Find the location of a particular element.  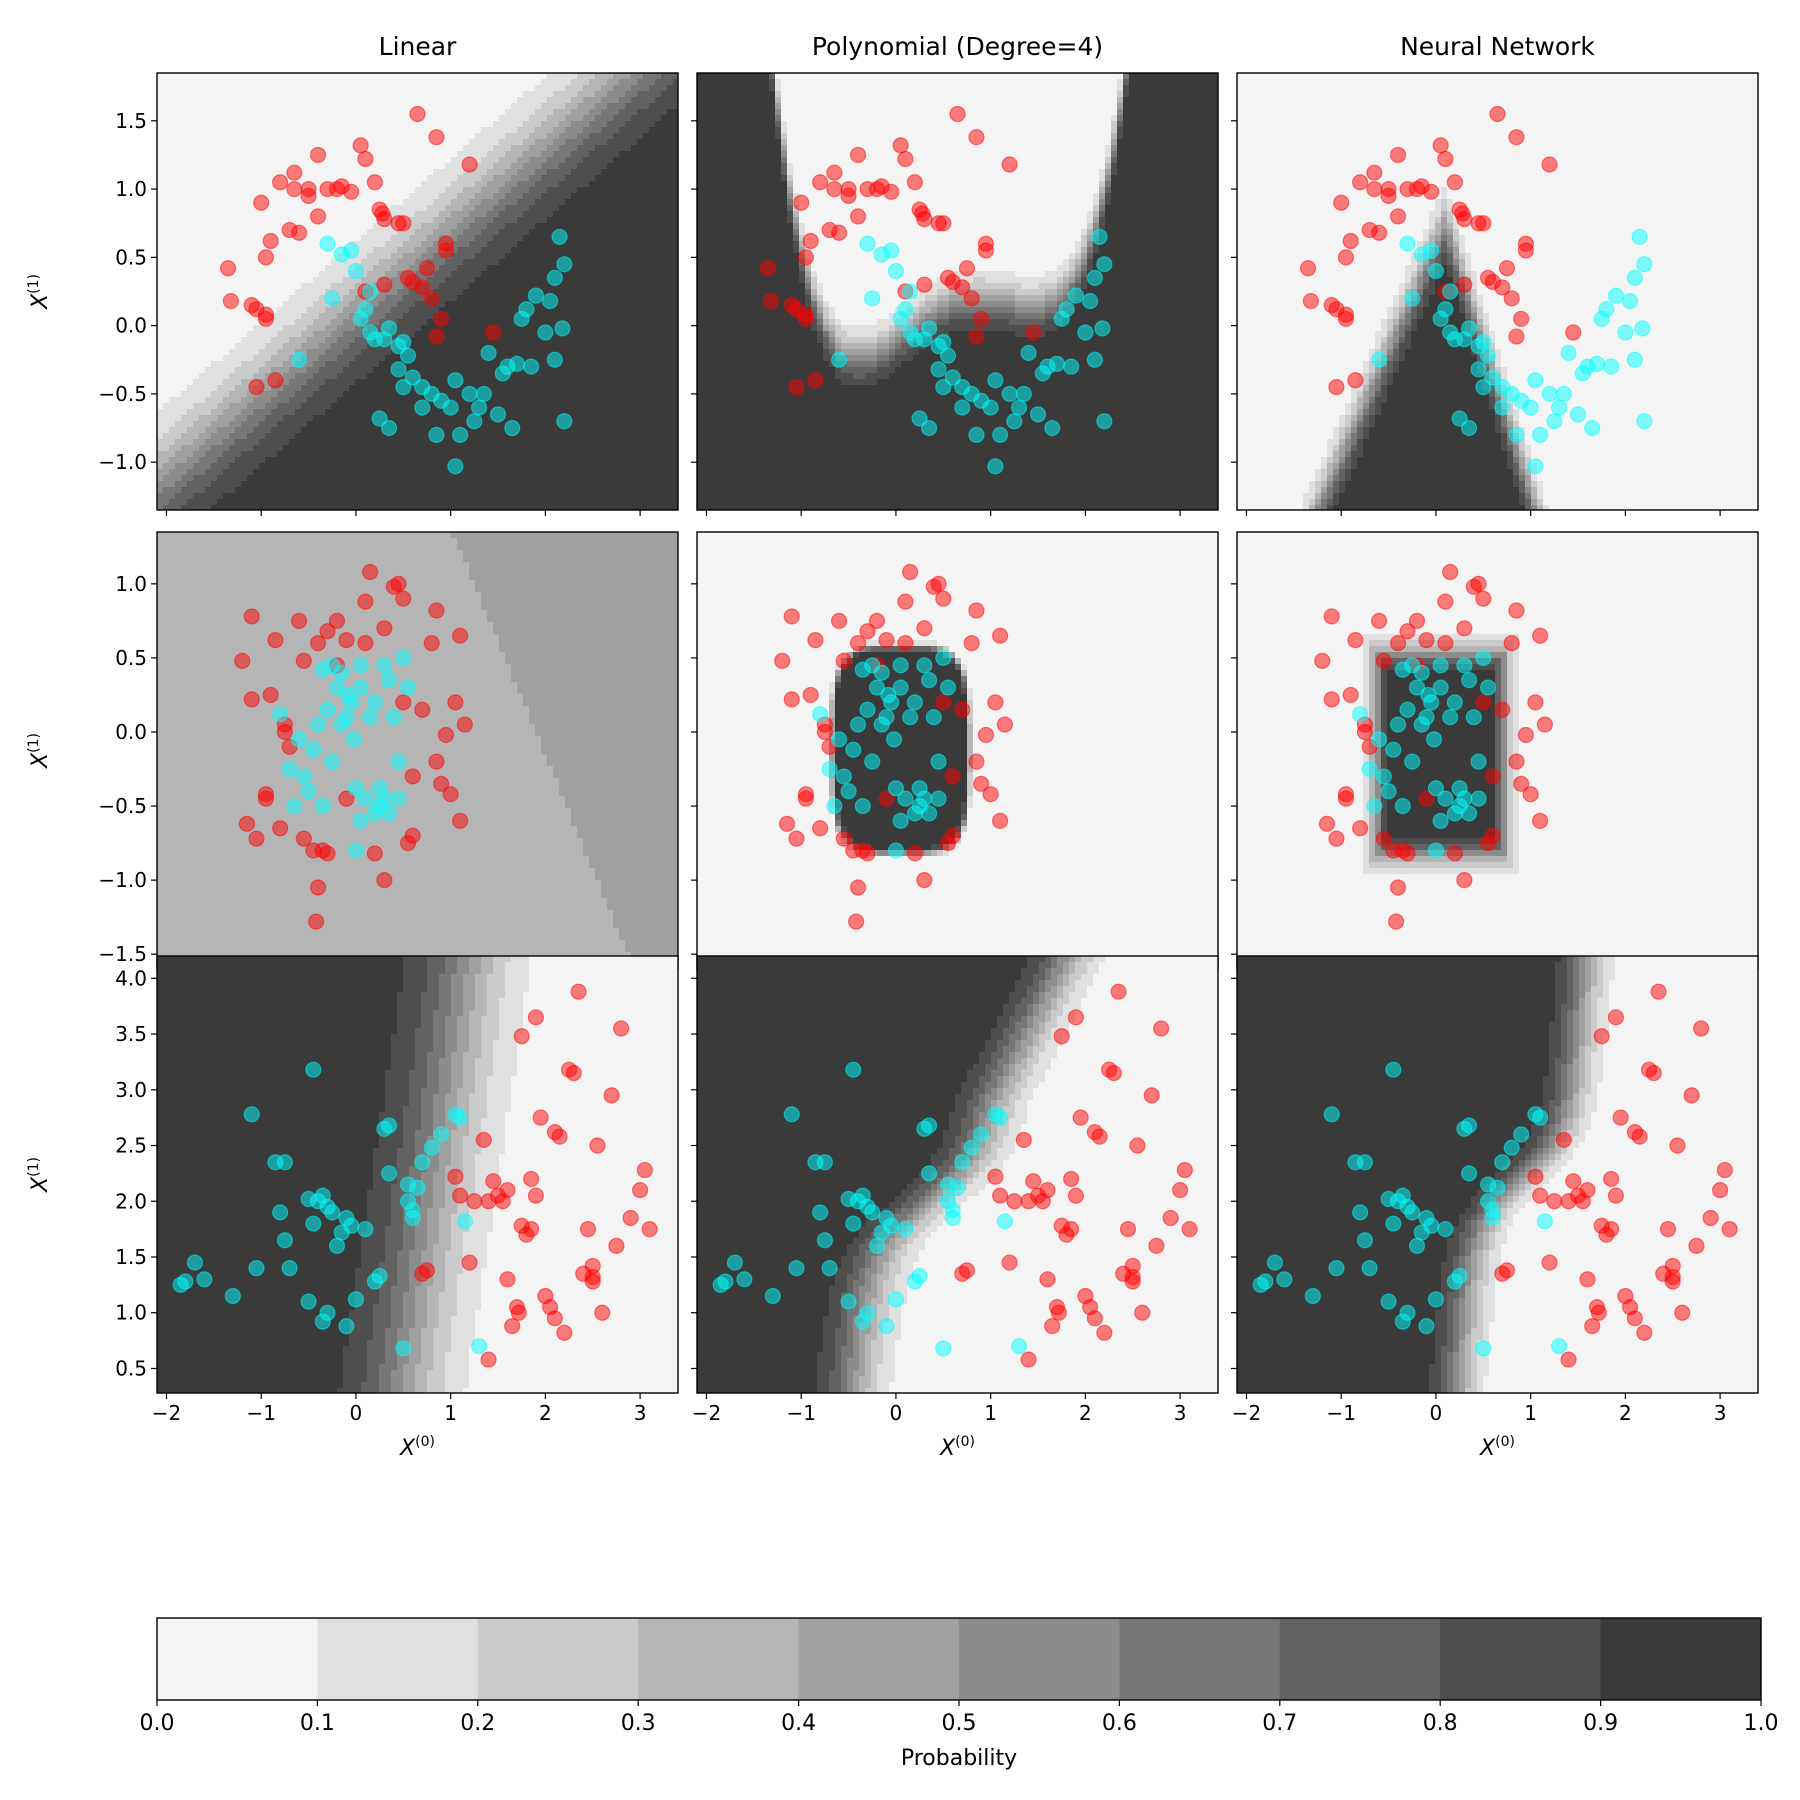

panel-blobs-blobs_nn: −2 −1 0 1 2 3 X(0) is located at coordinates (1495, 1208).